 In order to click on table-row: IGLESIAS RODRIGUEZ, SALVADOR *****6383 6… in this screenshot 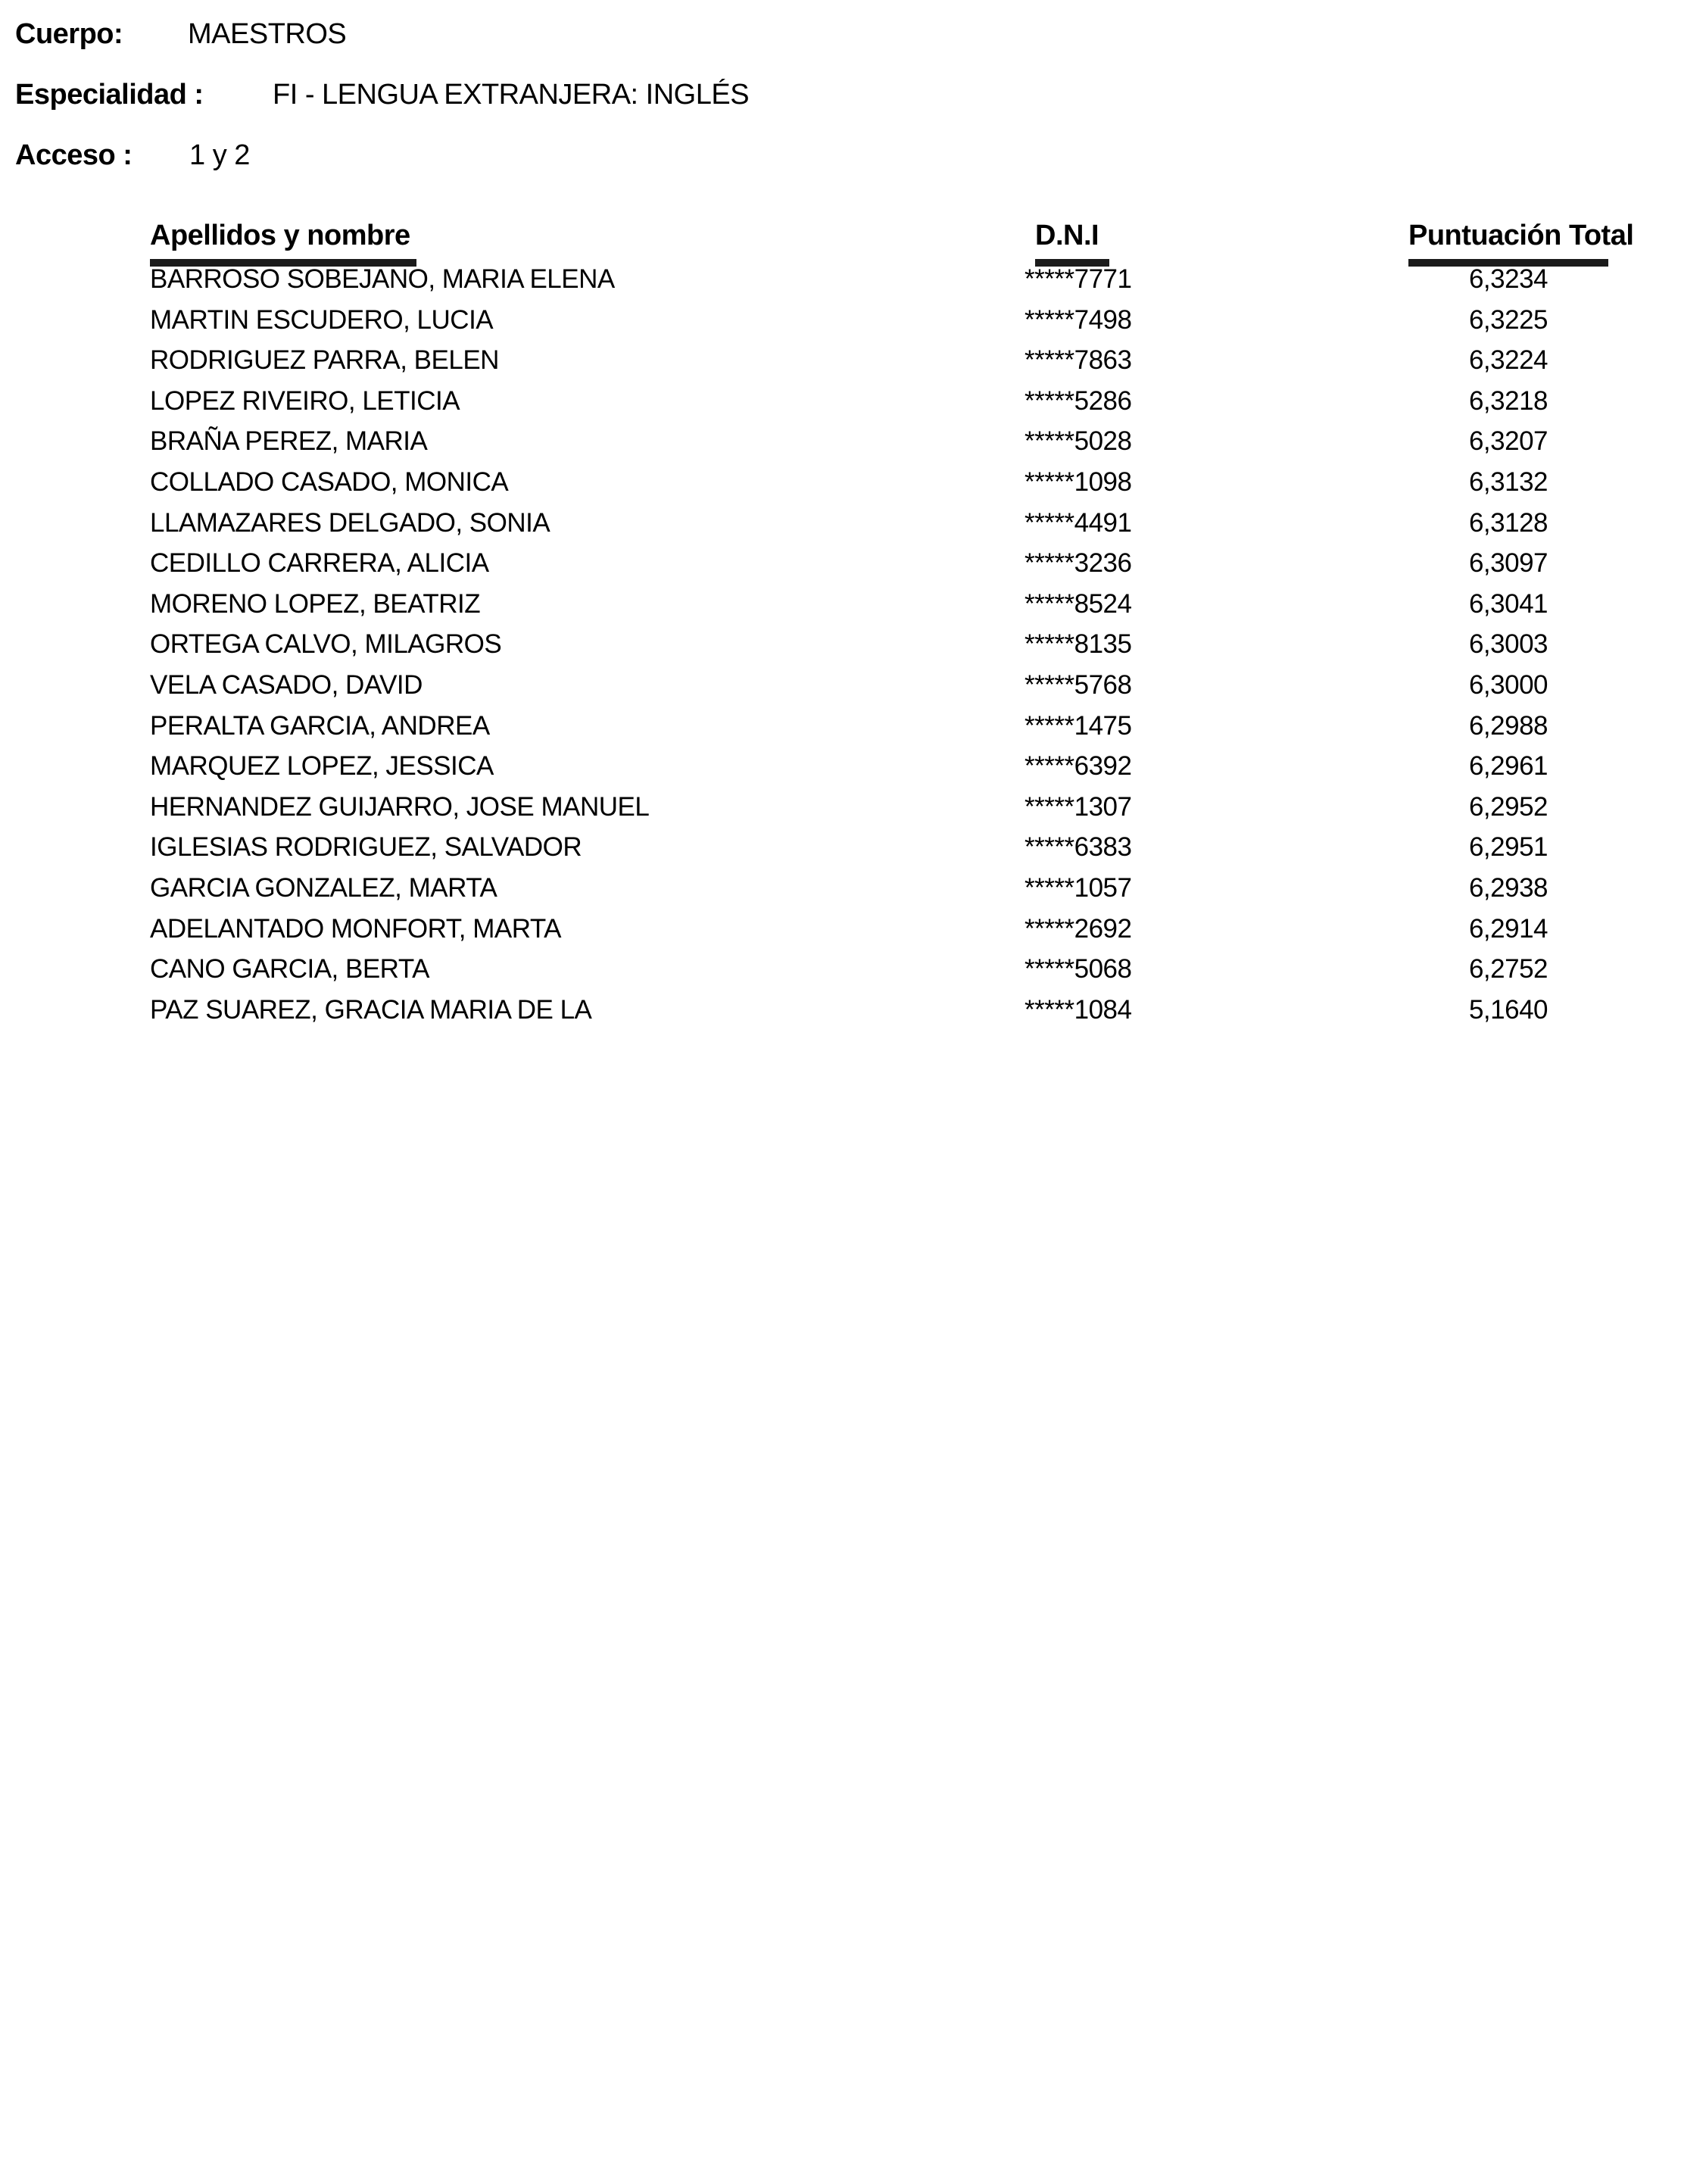, I will do `click(840, 852)`.